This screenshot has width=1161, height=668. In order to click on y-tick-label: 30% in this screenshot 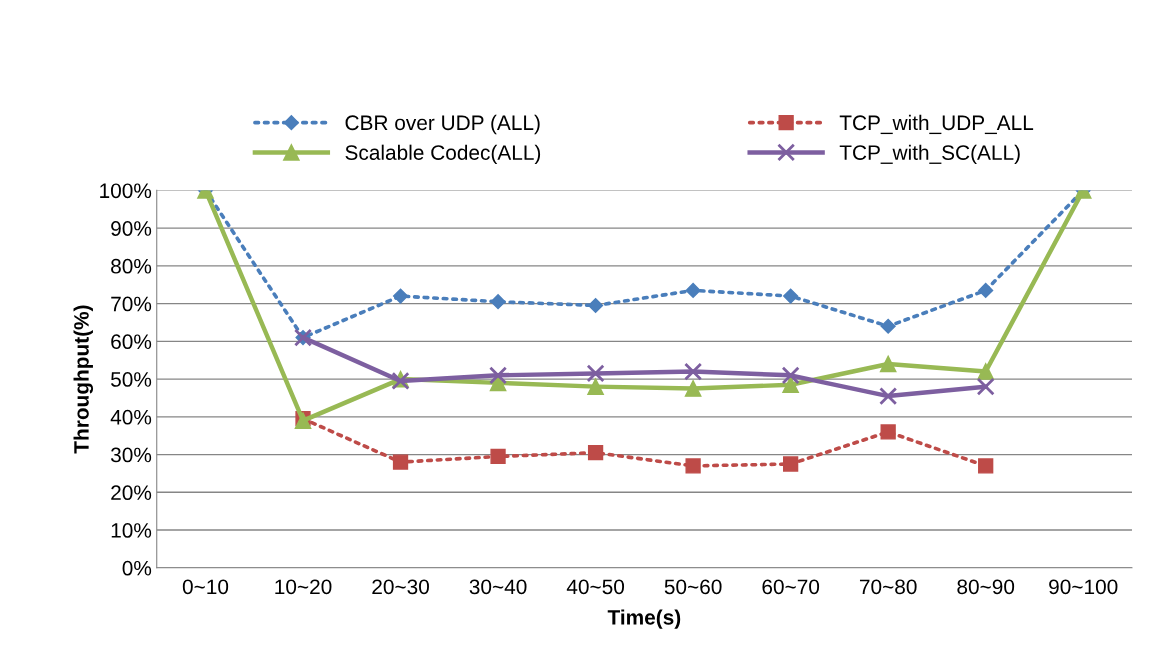, I will do `click(131, 455)`.